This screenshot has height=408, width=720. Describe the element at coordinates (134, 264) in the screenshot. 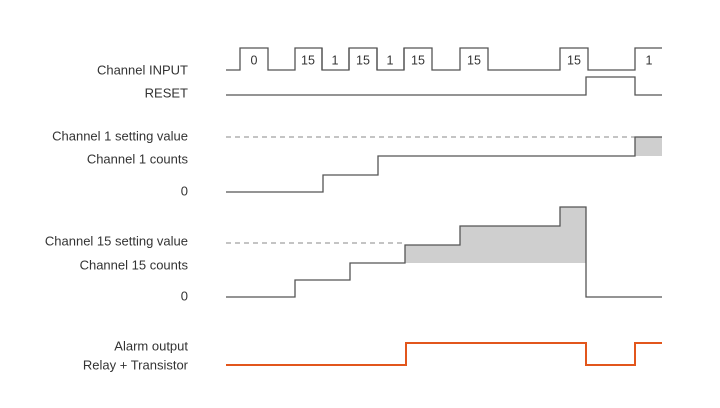

I see `row-label: Channel 15 counts` at that location.